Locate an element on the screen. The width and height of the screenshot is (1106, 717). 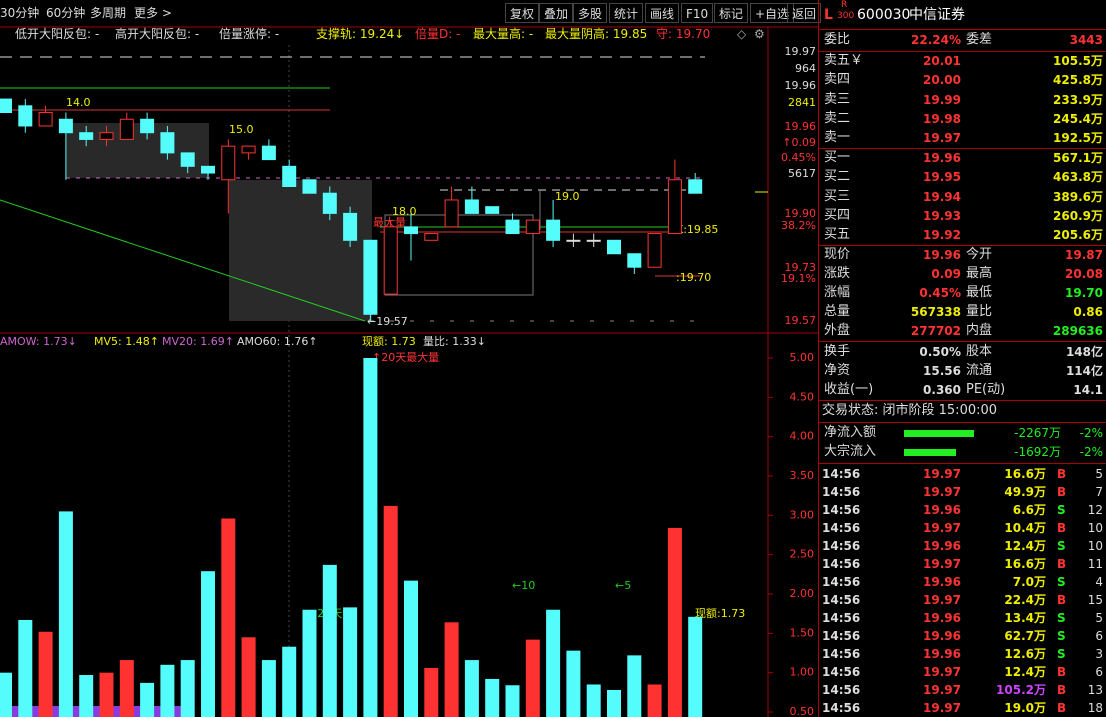
book-volume: 105.5万 is located at coordinates (1078, 61).